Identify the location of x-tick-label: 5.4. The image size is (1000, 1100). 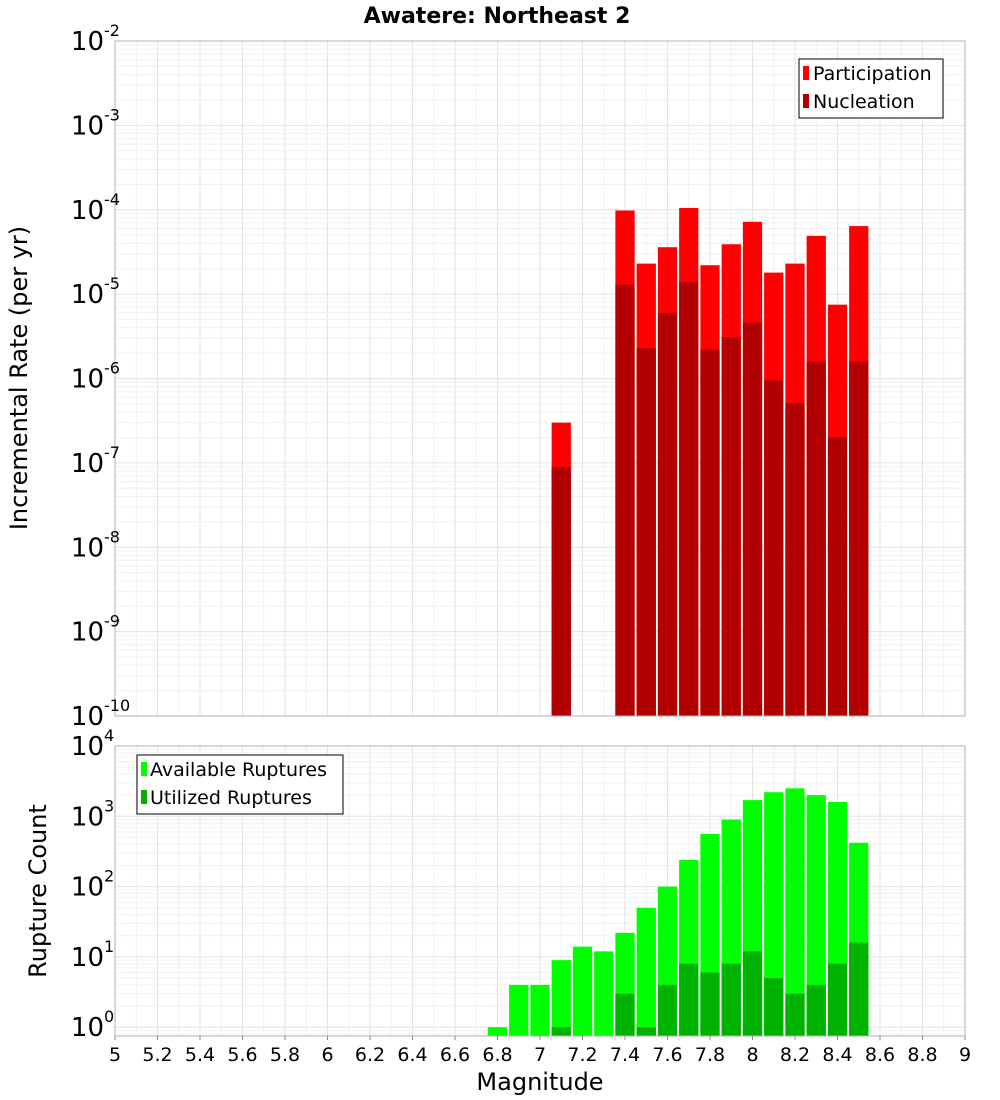
(200, 1055).